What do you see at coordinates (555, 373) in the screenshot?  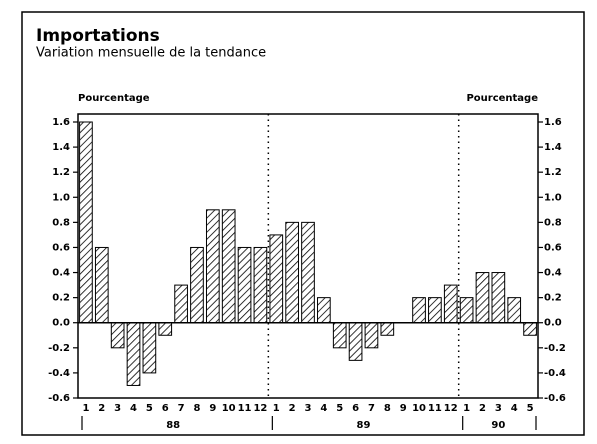 I see `y2-tick-label: -0.4` at bounding box center [555, 373].